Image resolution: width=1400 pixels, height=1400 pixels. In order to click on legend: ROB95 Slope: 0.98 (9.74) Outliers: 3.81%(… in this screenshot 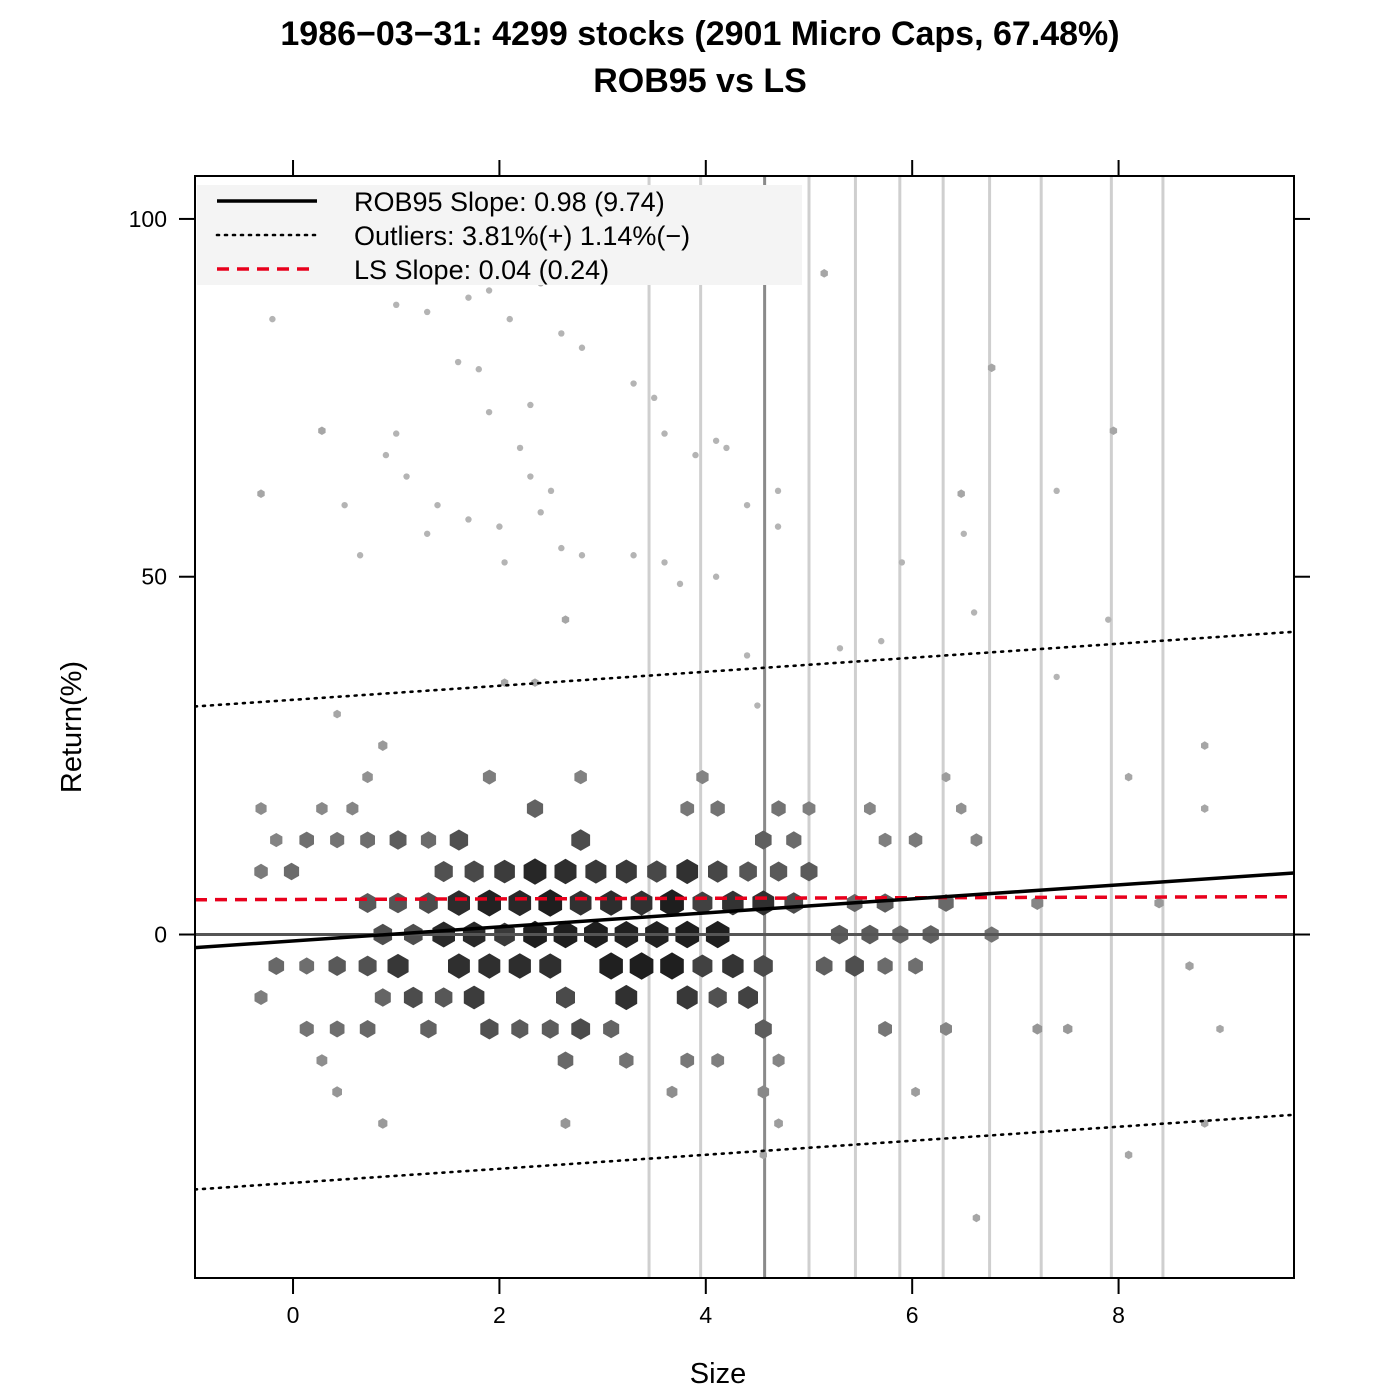, I will do `click(499, 235)`.